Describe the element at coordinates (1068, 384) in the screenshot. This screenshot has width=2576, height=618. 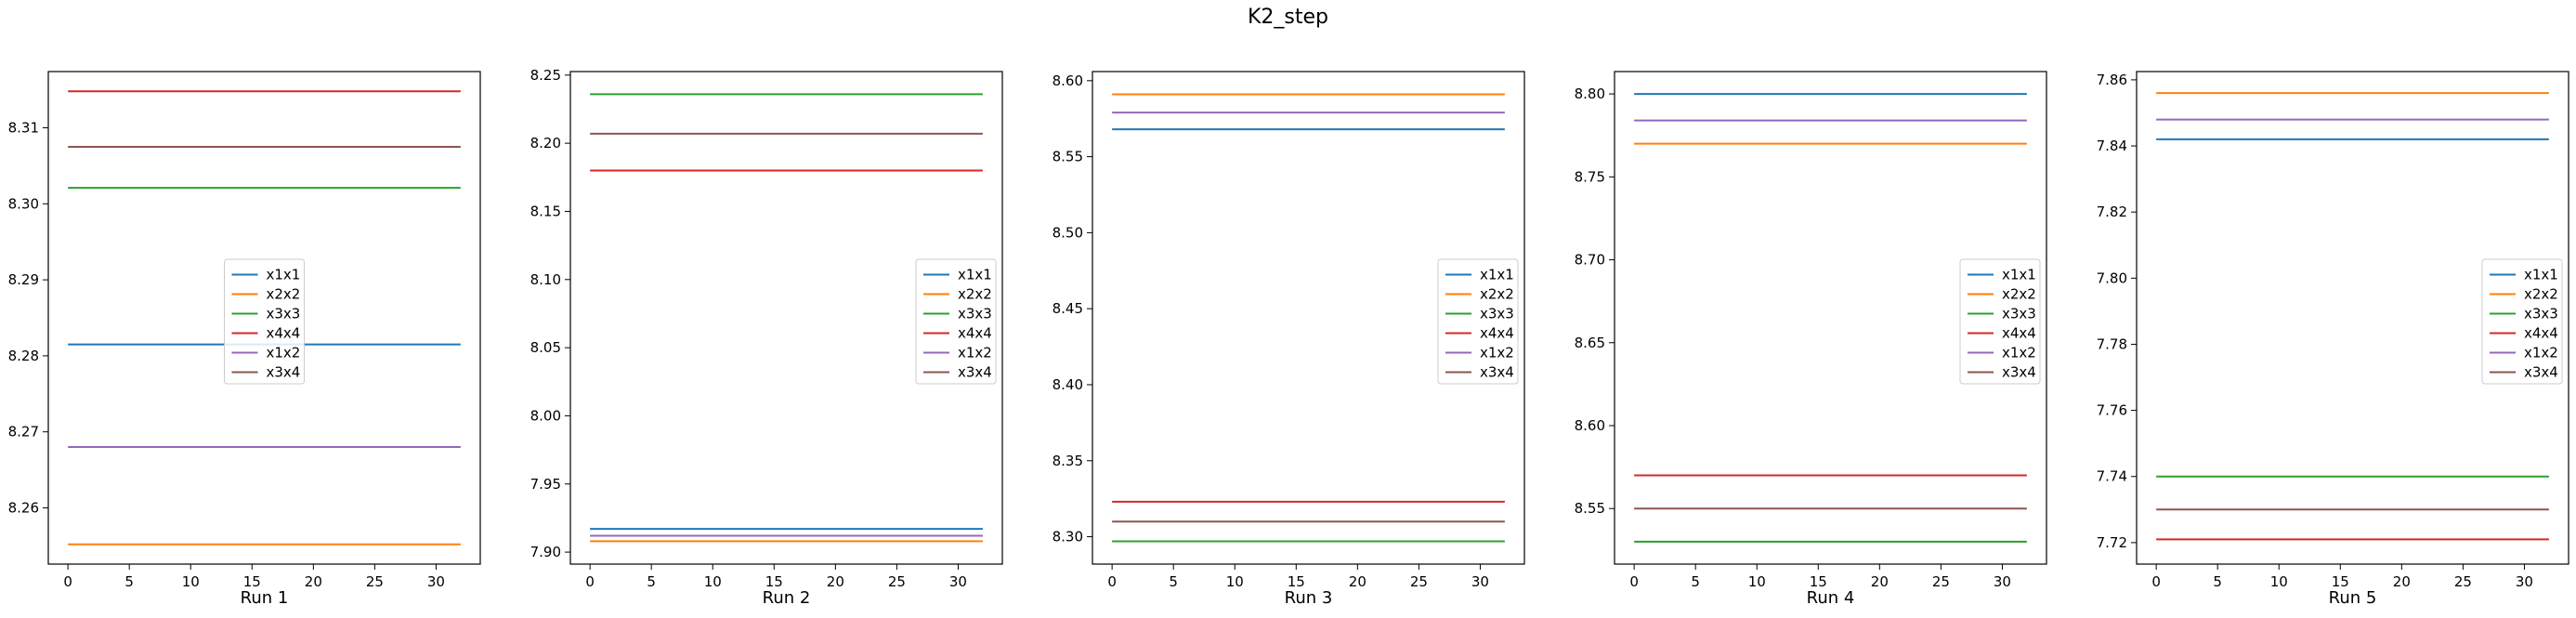
I see `y-tick-label: 8.40` at that location.